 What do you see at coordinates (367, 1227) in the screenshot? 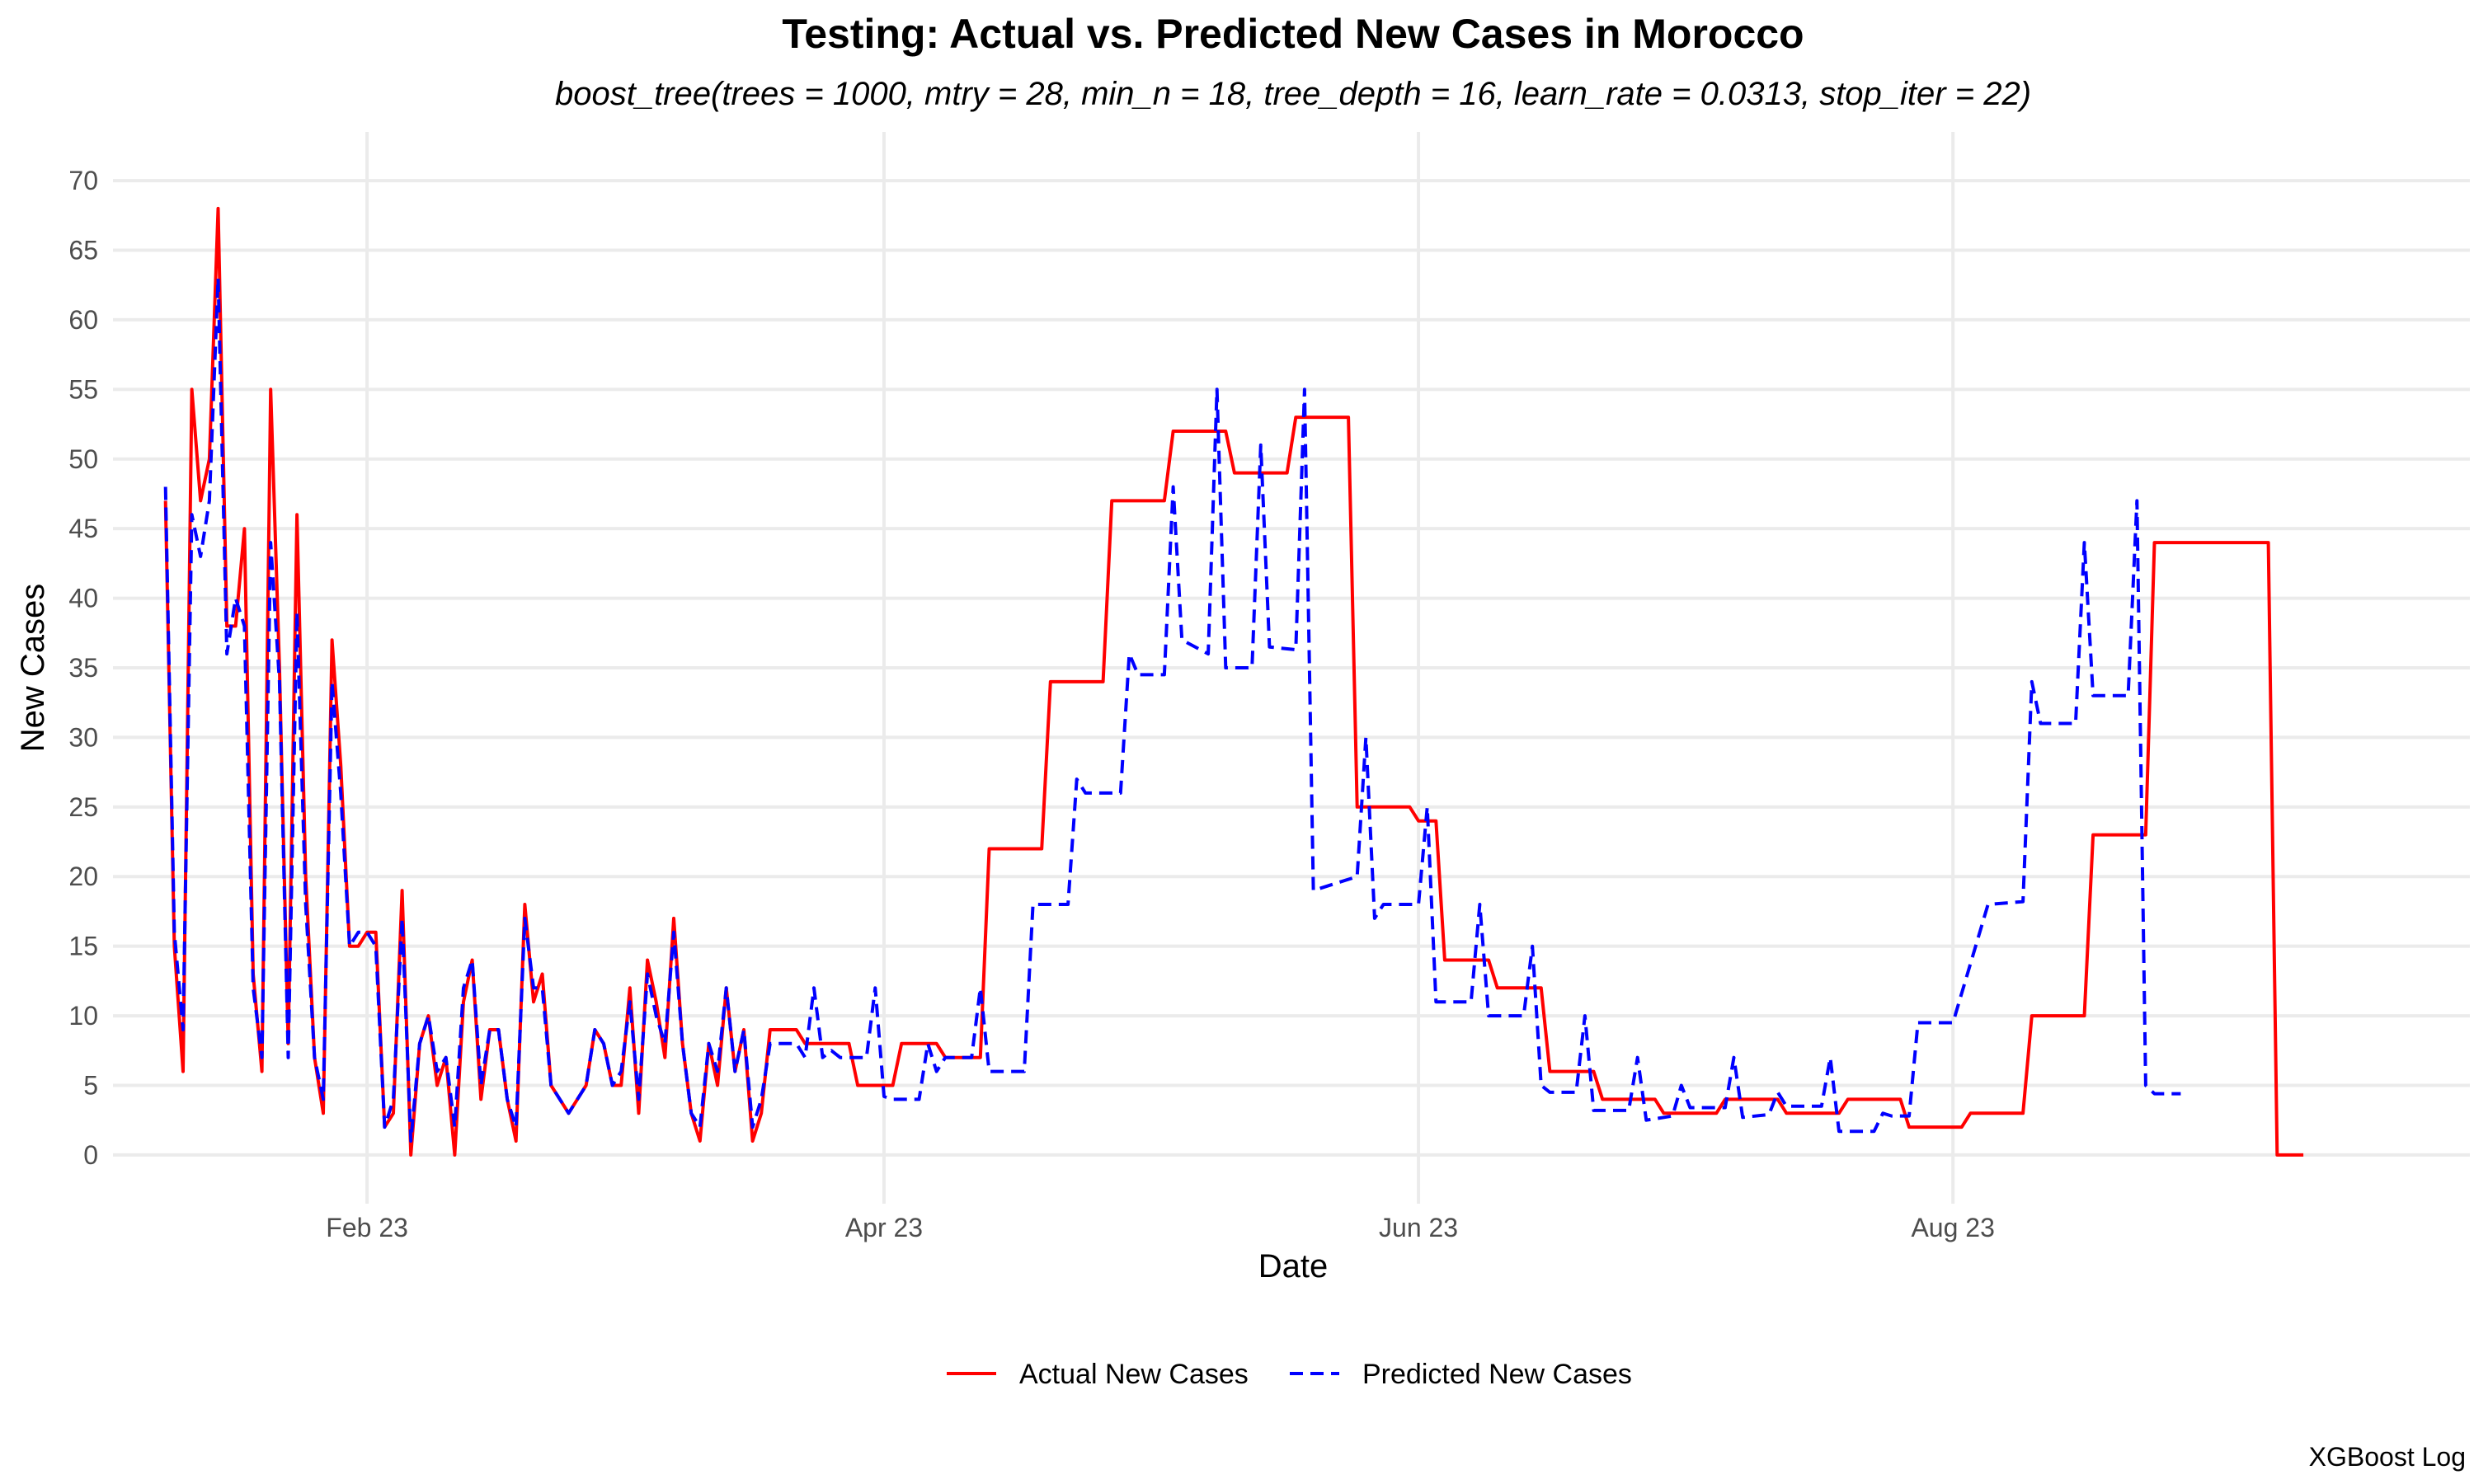
I see `x-tick-label: Feb 23` at bounding box center [367, 1227].